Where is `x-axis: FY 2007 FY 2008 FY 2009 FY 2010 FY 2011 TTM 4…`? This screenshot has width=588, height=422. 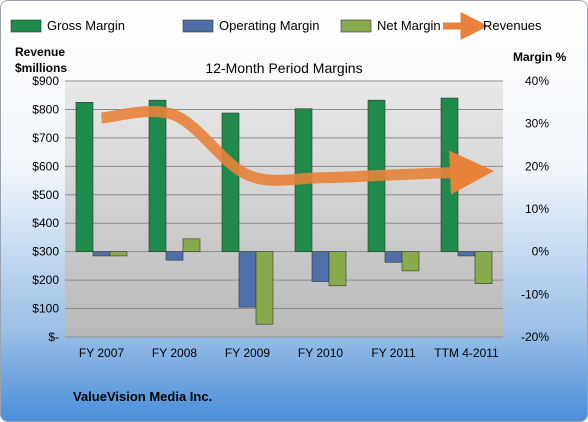 x-axis: FY 2007 FY 2008 FY 2009 FY 2010 FY 2011 TTM 4… is located at coordinates (289, 353).